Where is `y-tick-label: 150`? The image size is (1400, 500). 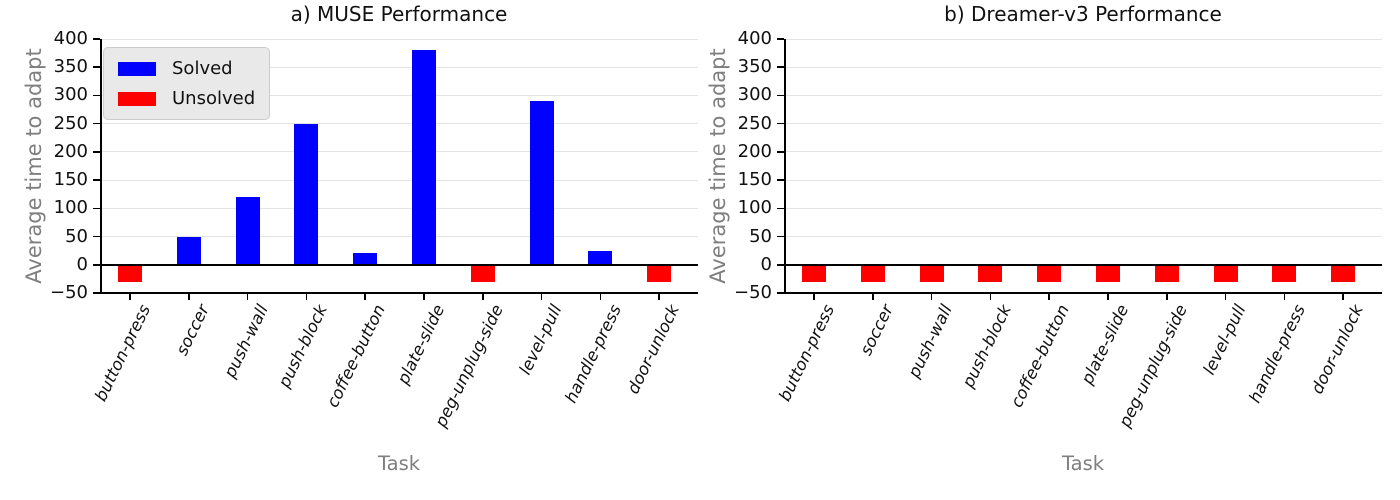
y-tick-label: 150 is located at coordinates (754, 180).